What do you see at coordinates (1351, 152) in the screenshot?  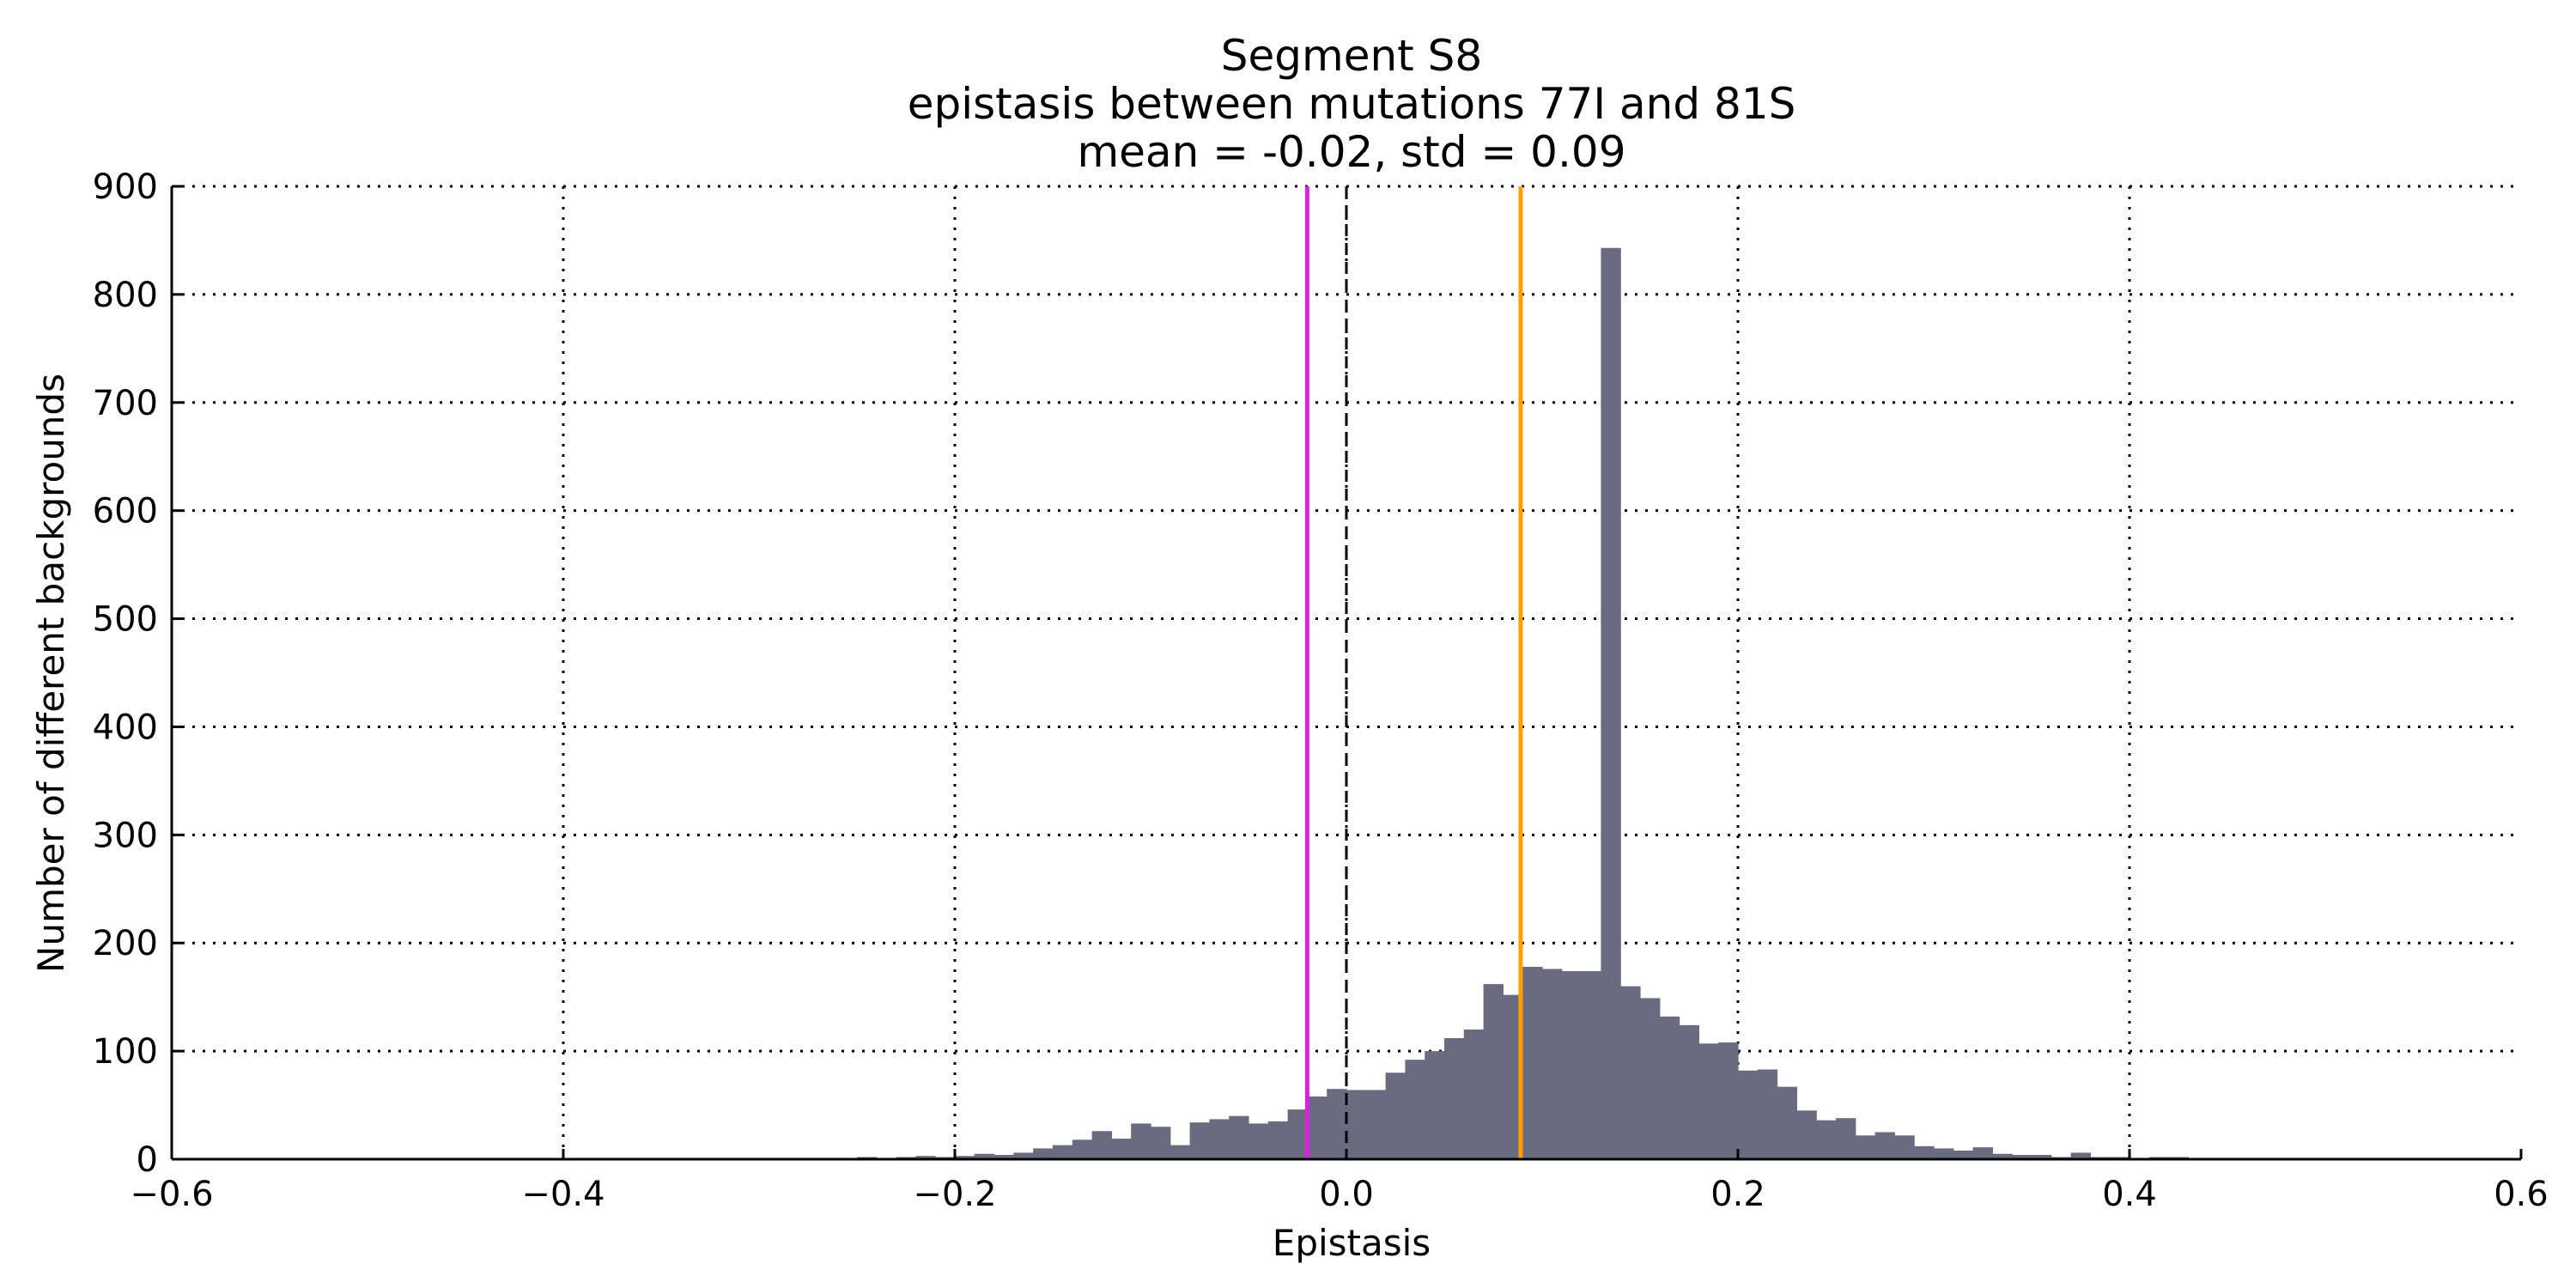 I see `chart-title-line-3: mean = -0.02, std = 0.09` at bounding box center [1351, 152].